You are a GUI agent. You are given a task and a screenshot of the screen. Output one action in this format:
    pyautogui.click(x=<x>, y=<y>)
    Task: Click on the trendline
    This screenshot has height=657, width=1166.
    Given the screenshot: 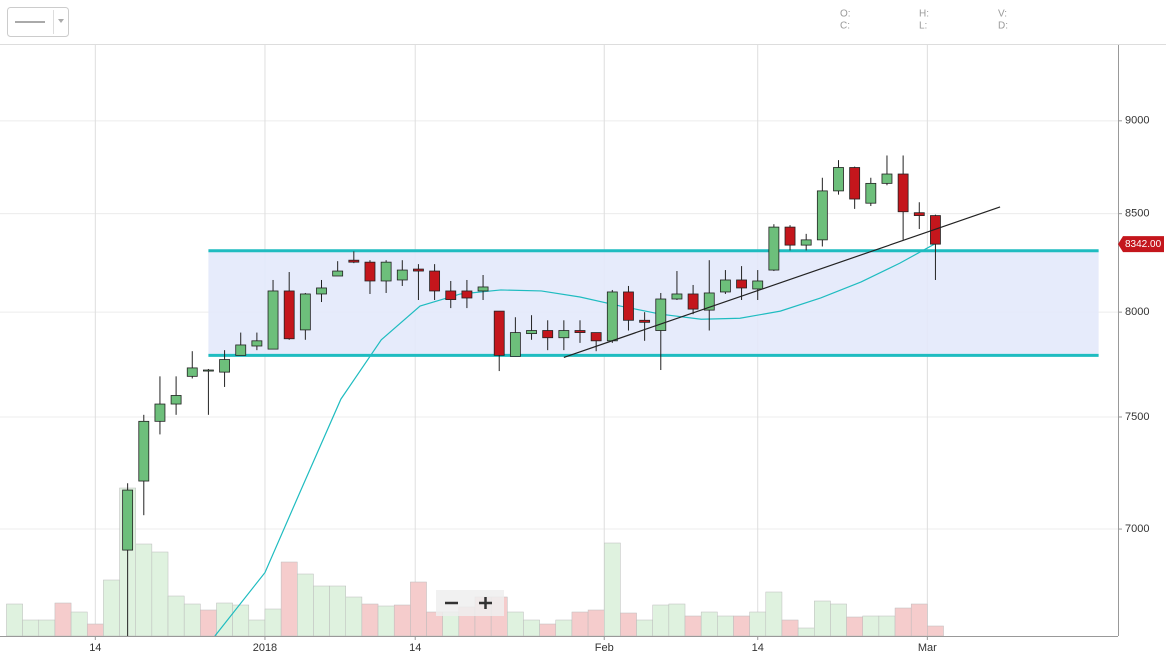 What is the action you would take?
    pyautogui.click(x=782, y=282)
    